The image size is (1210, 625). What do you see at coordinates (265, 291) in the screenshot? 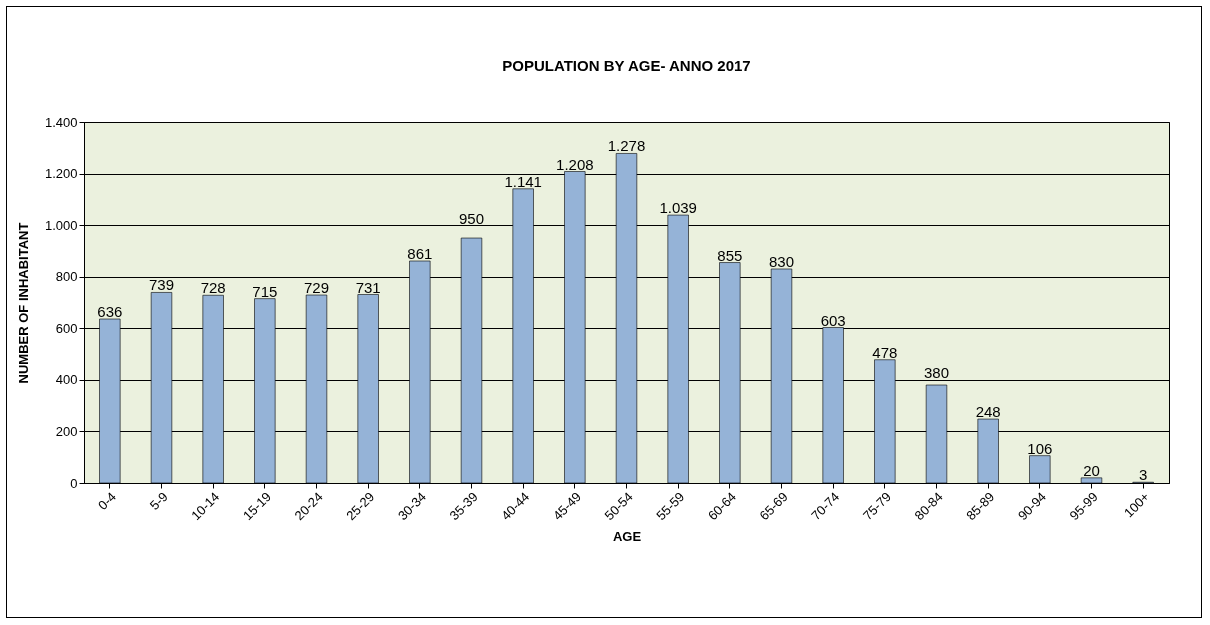
I see `data-label: 715` at bounding box center [265, 291].